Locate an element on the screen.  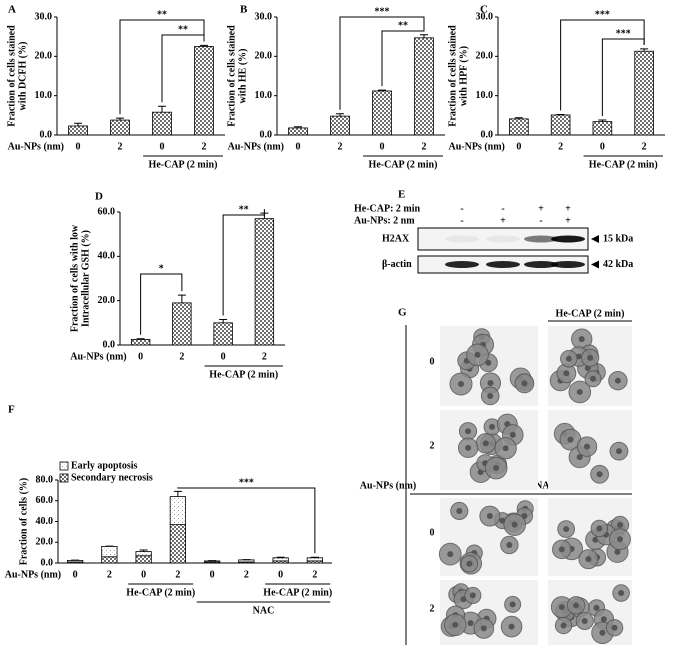
y-tick-label: 40.0 is located at coordinates (107, 256).